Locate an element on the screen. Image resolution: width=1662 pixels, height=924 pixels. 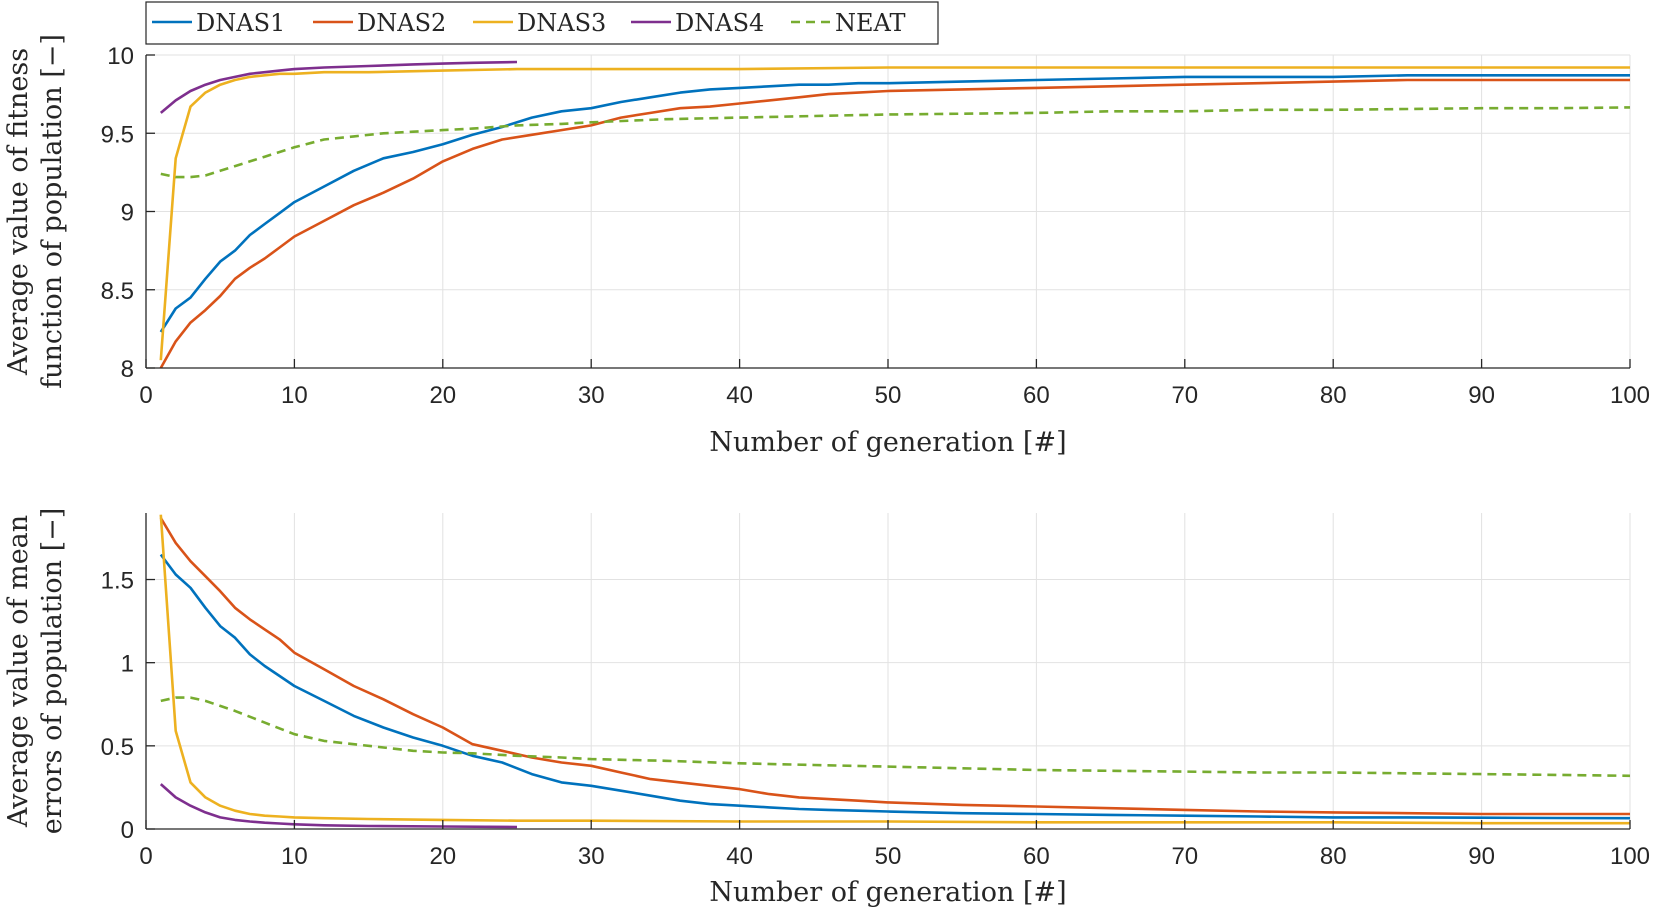
y-tick-label: 0.5 is located at coordinates (117, 747).